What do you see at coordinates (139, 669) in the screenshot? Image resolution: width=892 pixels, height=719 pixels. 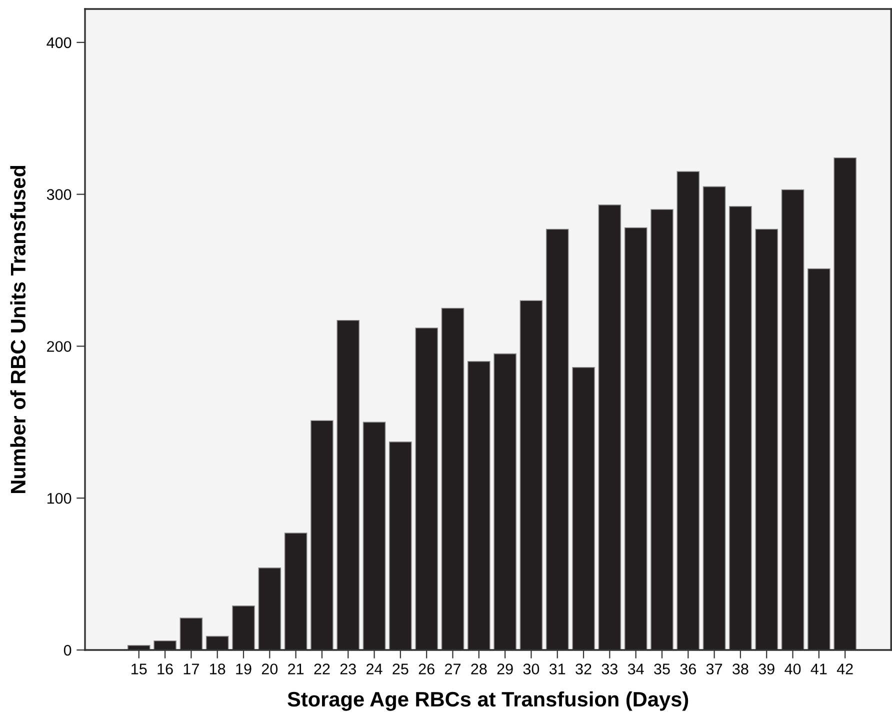 I see `x-tick-label: 15` at bounding box center [139, 669].